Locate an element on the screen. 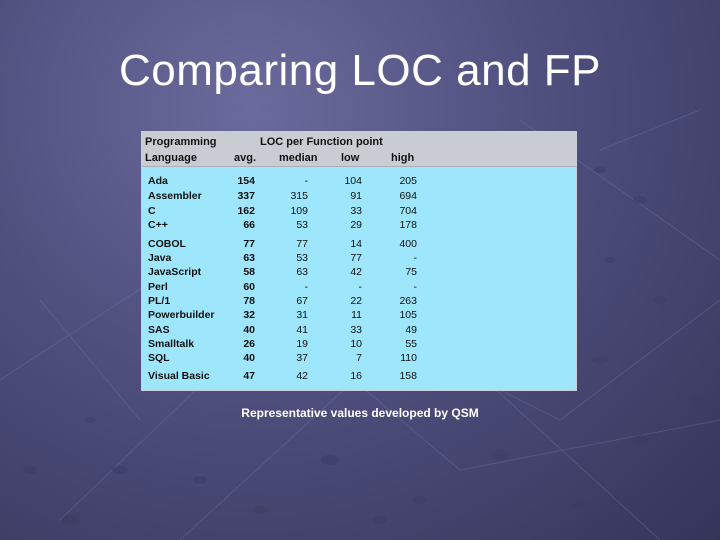 This screenshot has height=540, width=720. cell-low: 29 is located at coordinates (356, 225).